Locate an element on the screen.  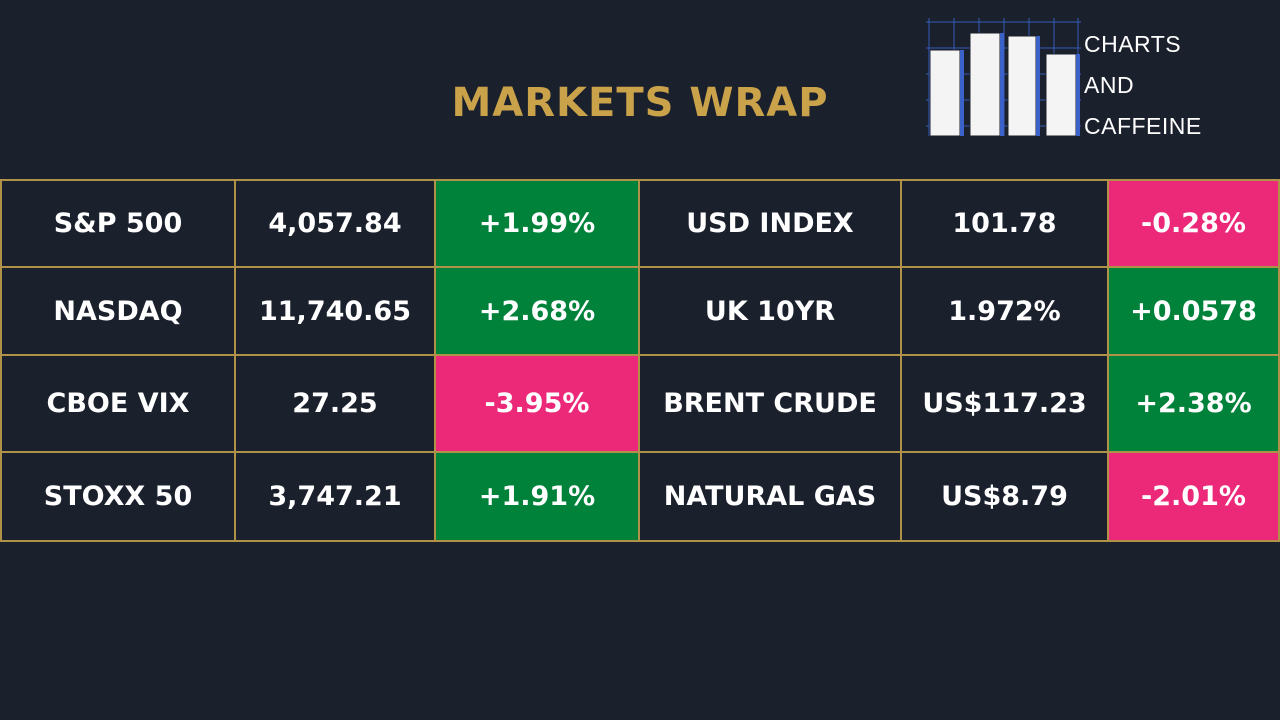
ticker-change: +0.0578 is located at coordinates (1194, 312).